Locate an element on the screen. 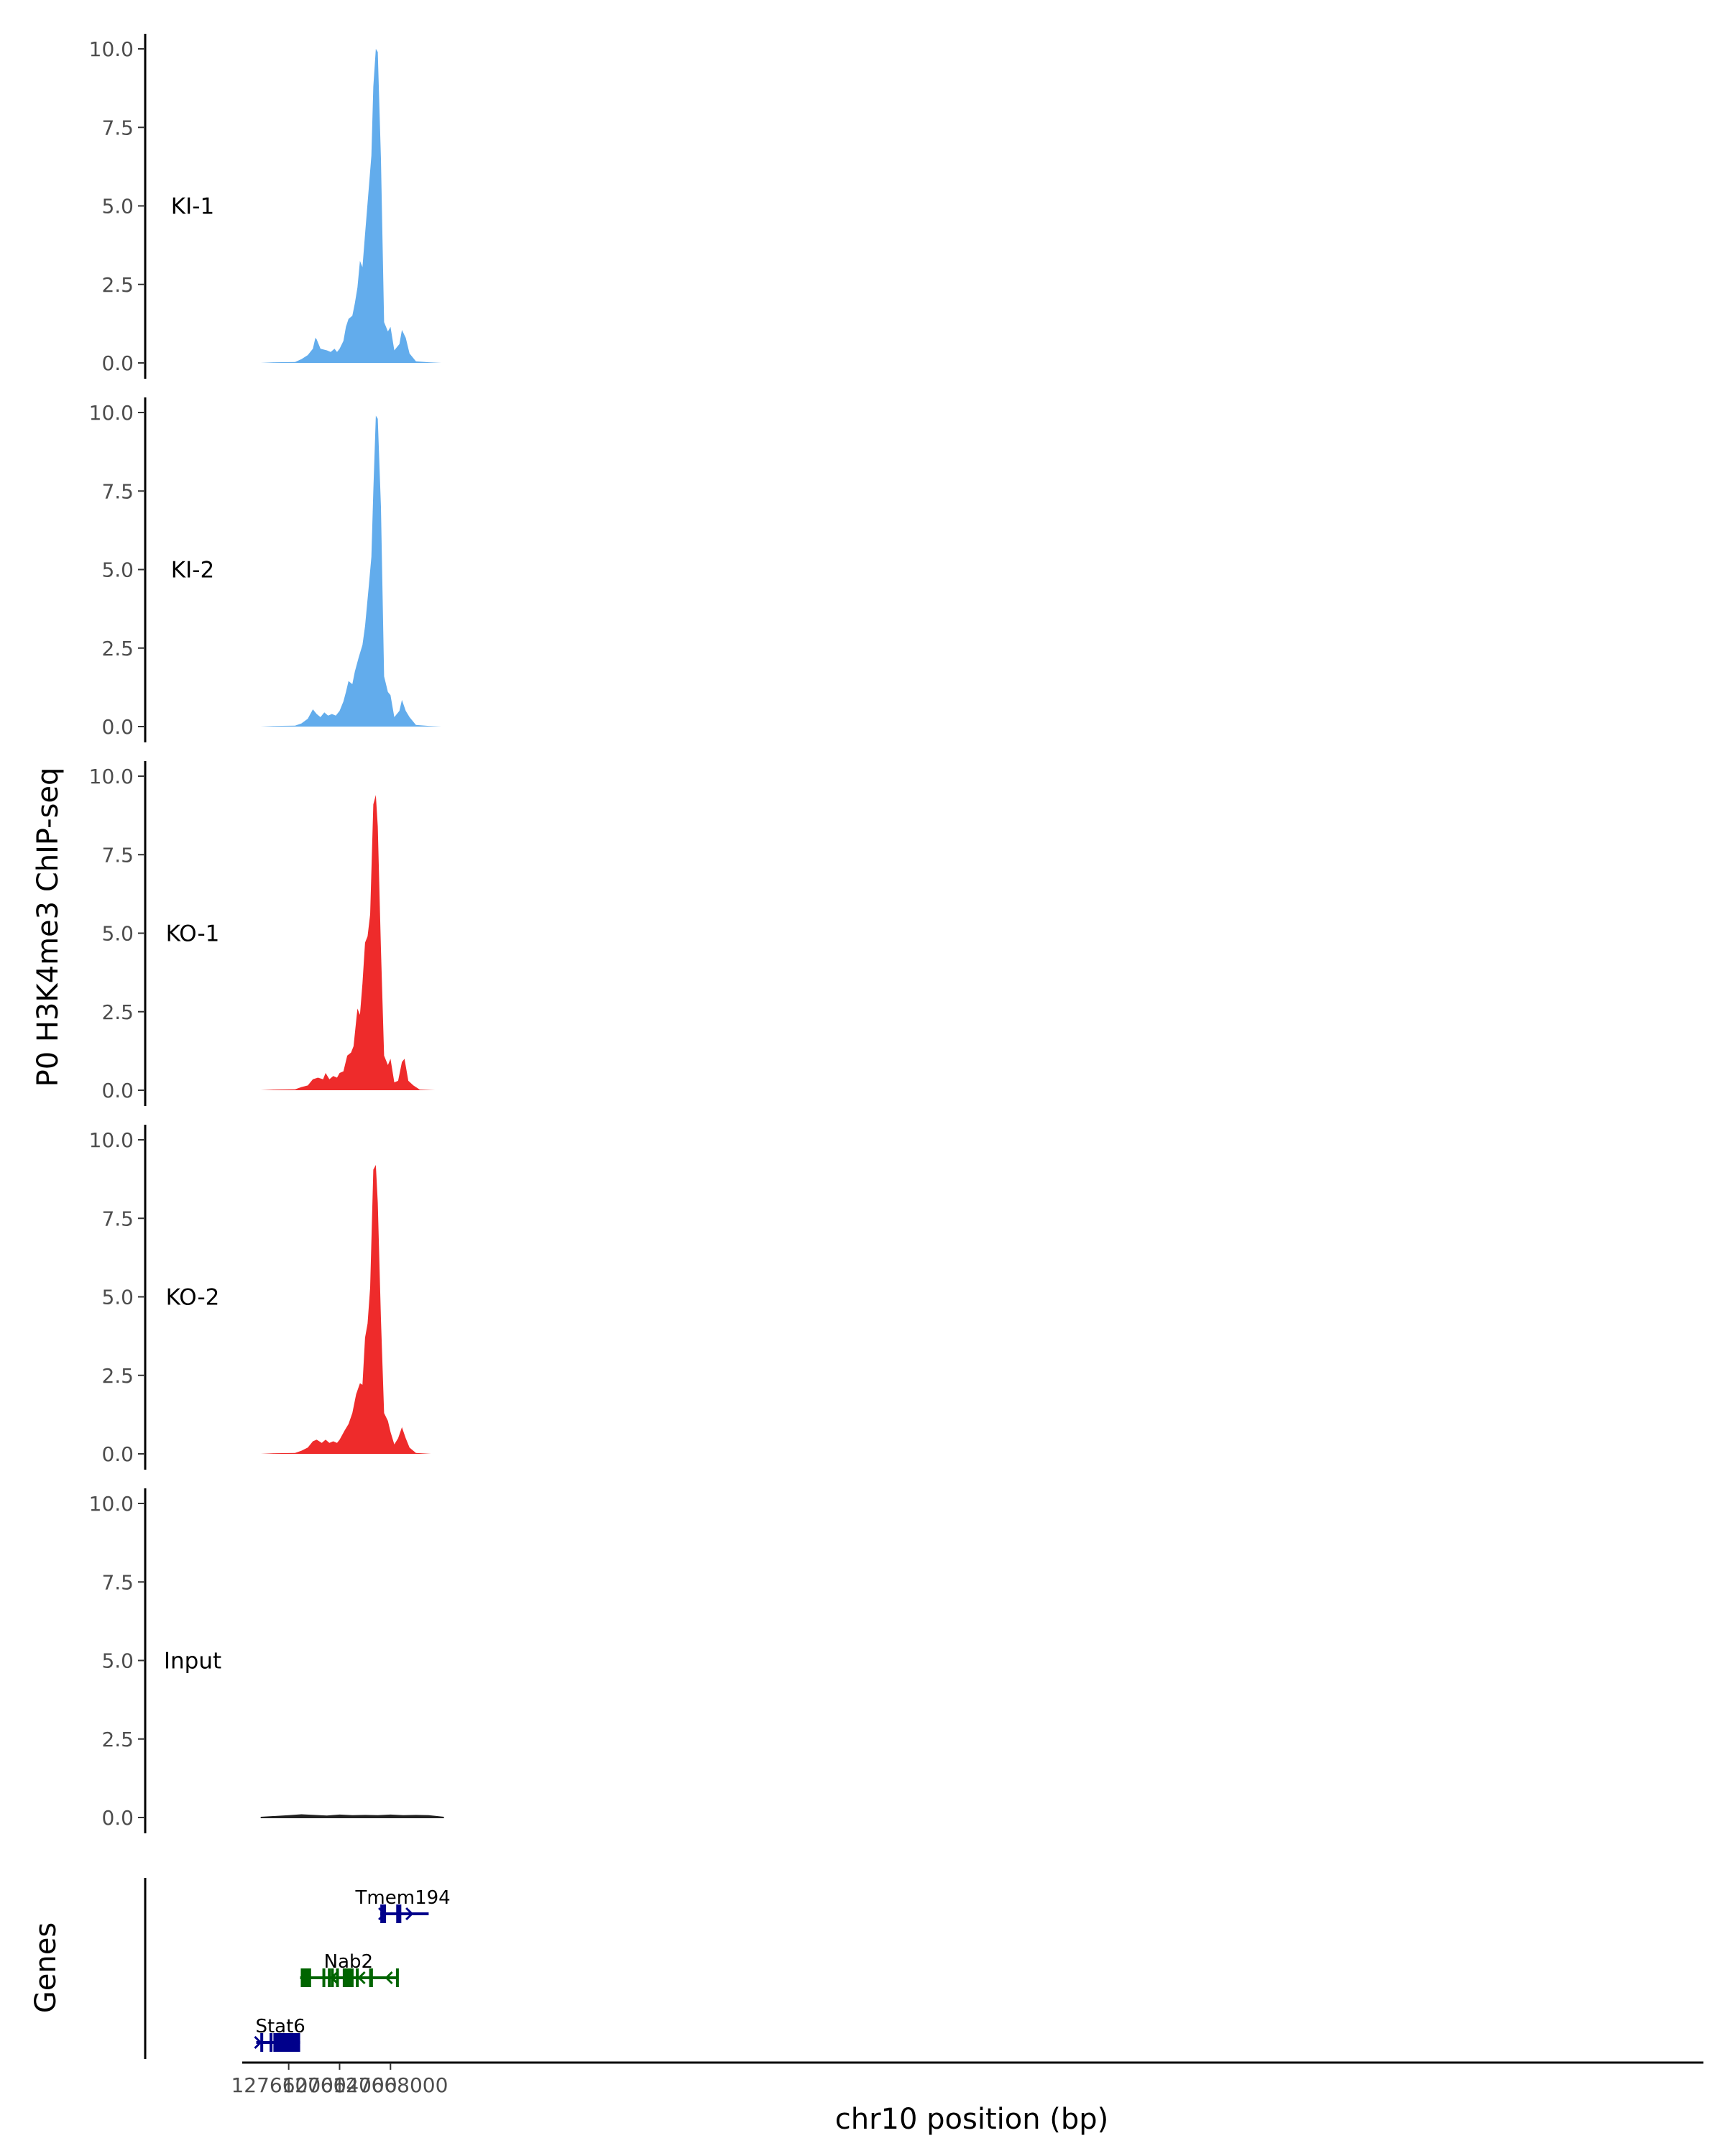 Image resolution: width=1725 pixels, height=2156 pixels. gene-label-tmem194: Tmem194 is located at coordinates (403, 1898).